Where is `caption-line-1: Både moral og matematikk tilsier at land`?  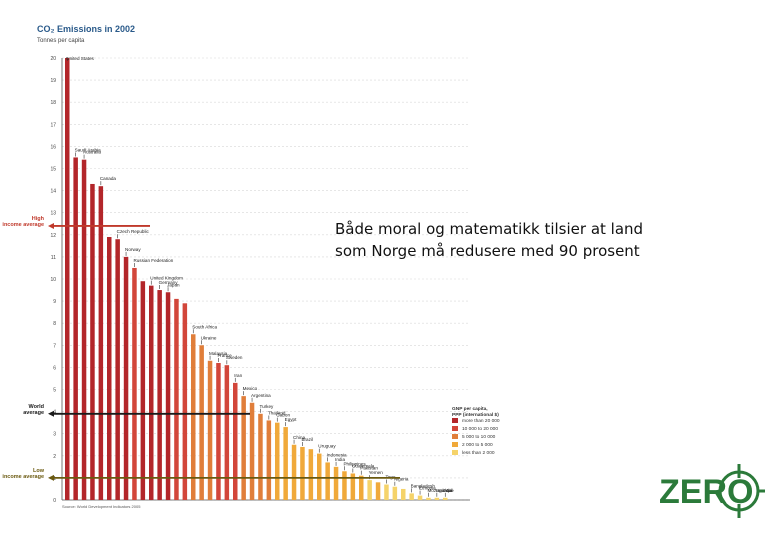 caption-line-1: Både moral og matematikk tilsier at land is located at coordinates (489, 229).